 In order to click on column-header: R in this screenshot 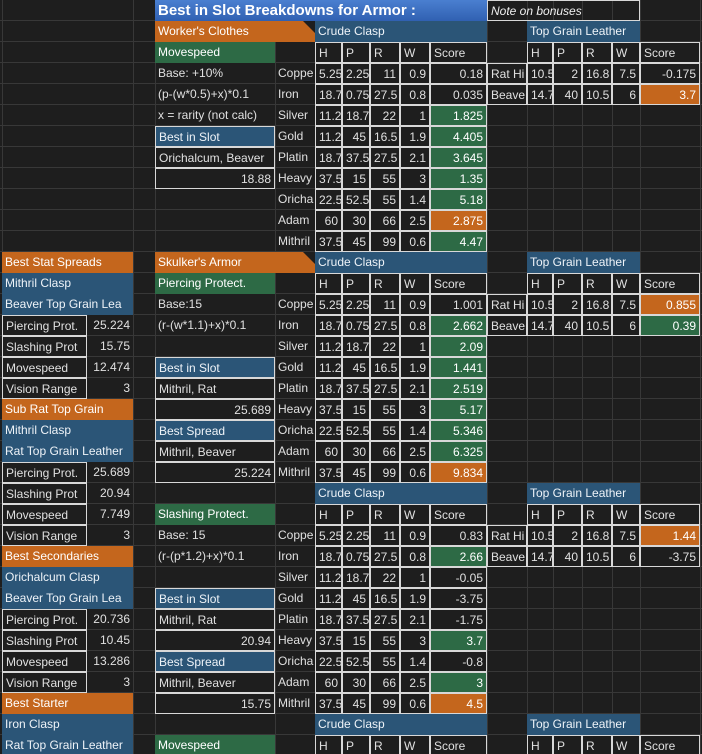, I will do `click(597, 514)`.